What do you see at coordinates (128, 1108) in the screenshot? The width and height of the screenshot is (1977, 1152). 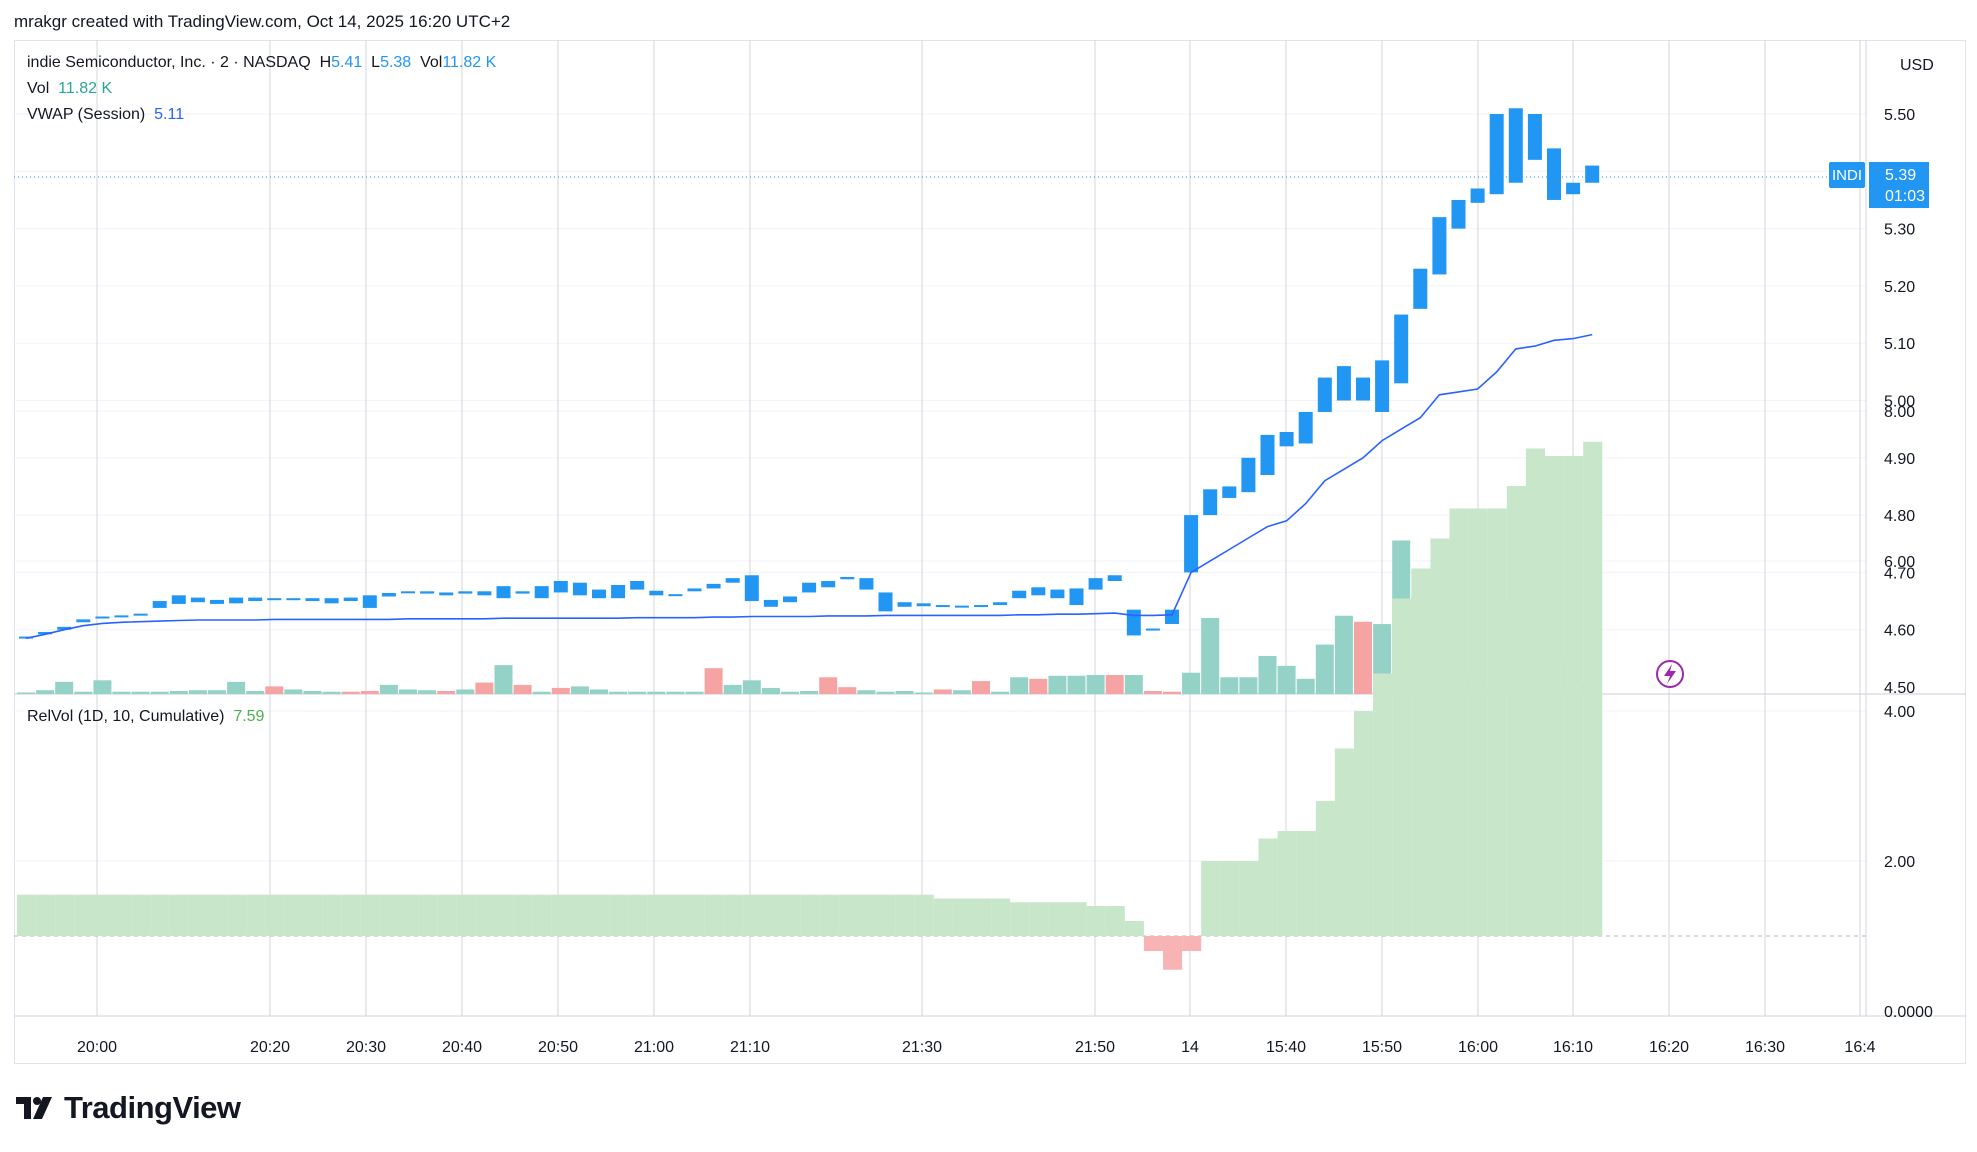 I see `tradingview-logo: TradingView` at bounding box center [128, 1108].